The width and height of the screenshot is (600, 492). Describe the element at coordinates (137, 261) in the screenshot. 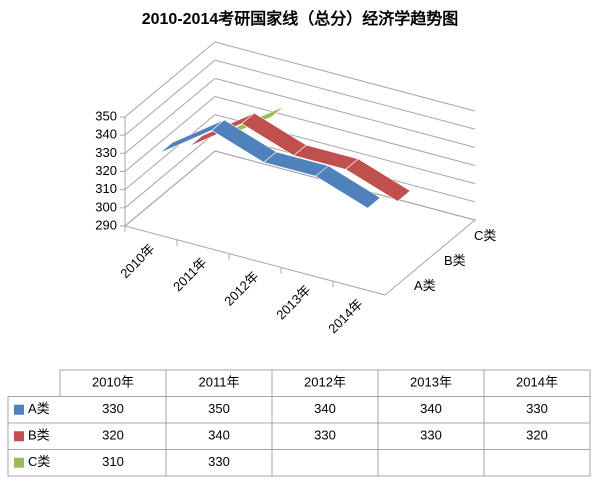

I see `x-tick-label: 2010年` at that location.